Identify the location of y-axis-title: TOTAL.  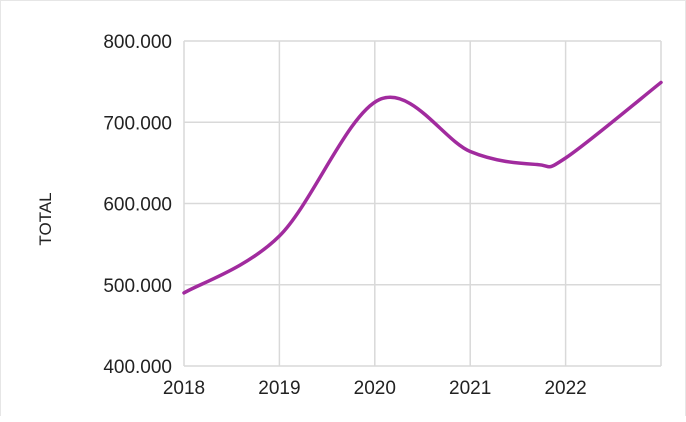
(45, 218).